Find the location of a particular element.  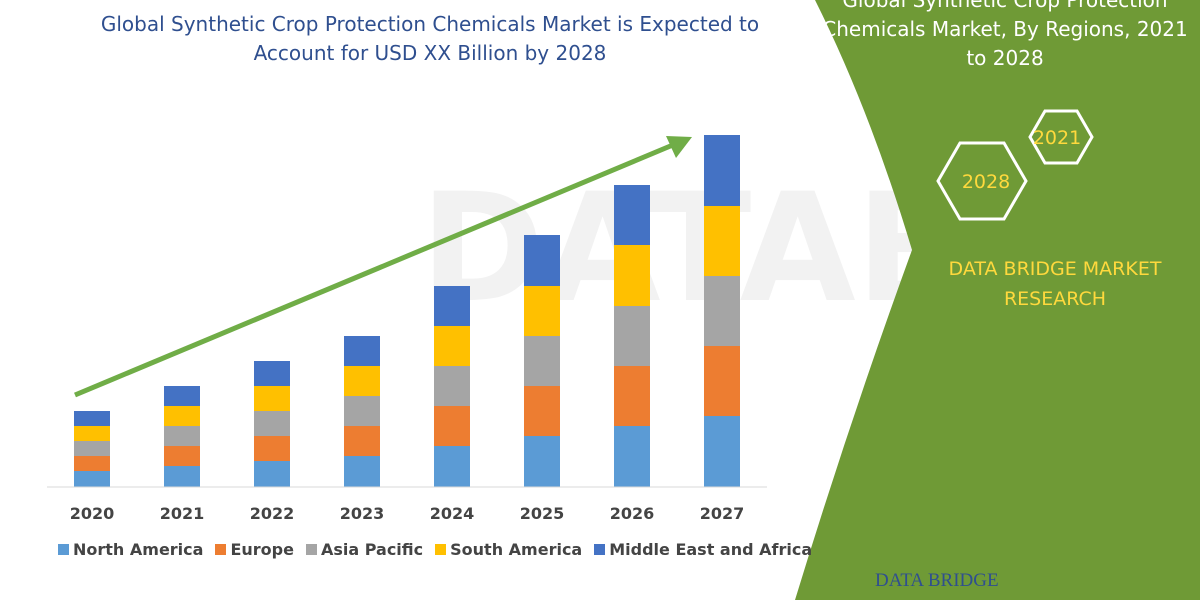

legend-label: South America is located at coordinates (516, 549).